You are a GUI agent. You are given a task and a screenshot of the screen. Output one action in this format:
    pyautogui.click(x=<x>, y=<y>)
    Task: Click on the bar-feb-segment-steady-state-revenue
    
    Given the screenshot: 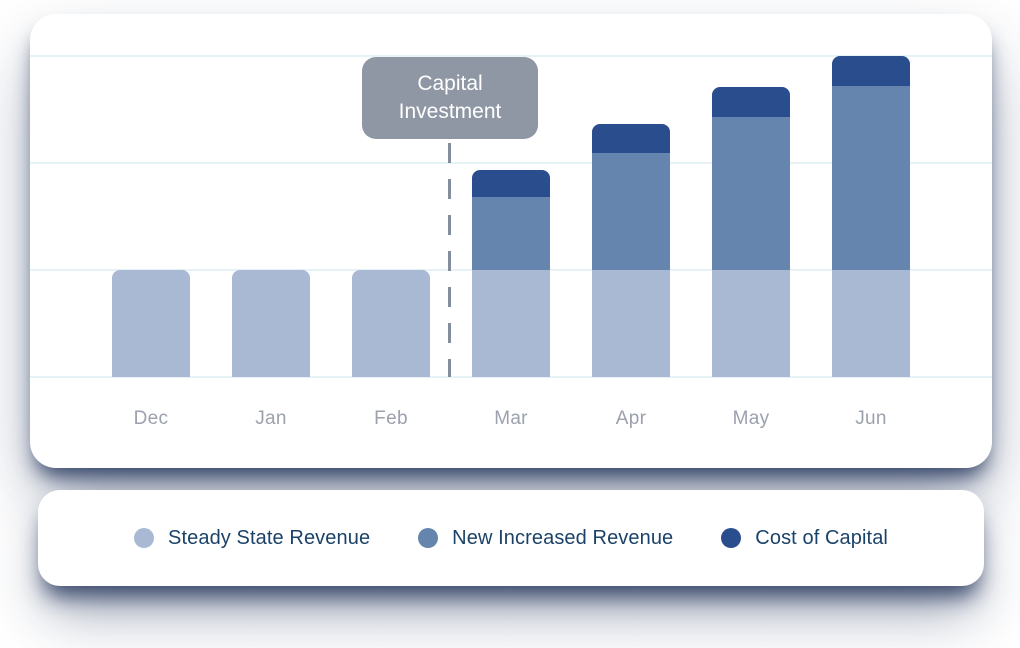 What is the action you would take?
    pyautogui.click(x=391, y=323)
    